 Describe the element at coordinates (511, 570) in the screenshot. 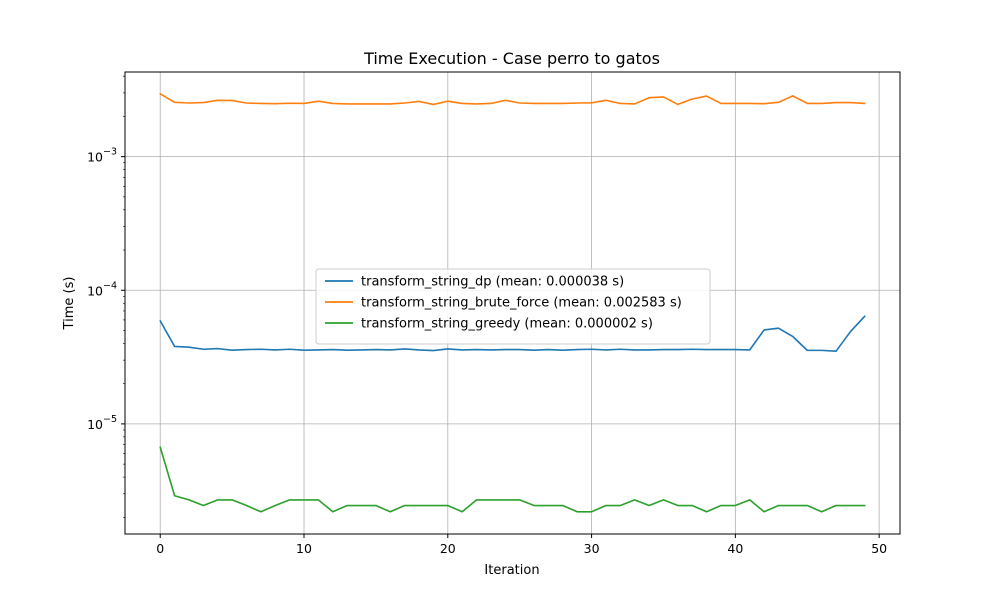

I see `x-axis-label: Iteration` at that location.